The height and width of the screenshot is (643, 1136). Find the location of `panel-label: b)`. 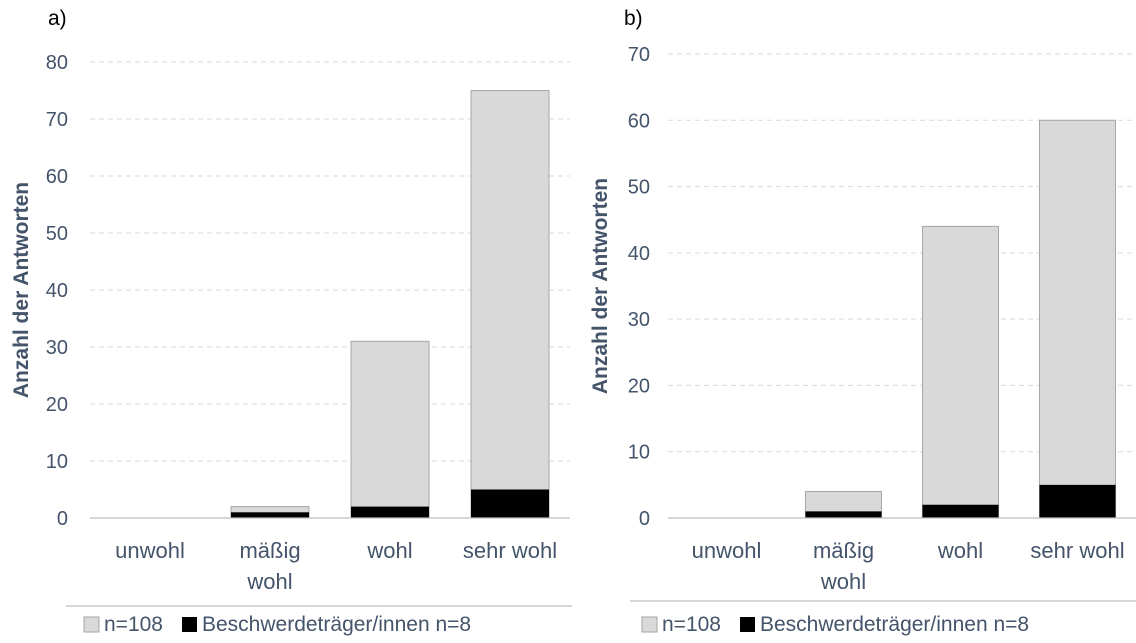

panel-label: b) is located at coordinates (633, 18).